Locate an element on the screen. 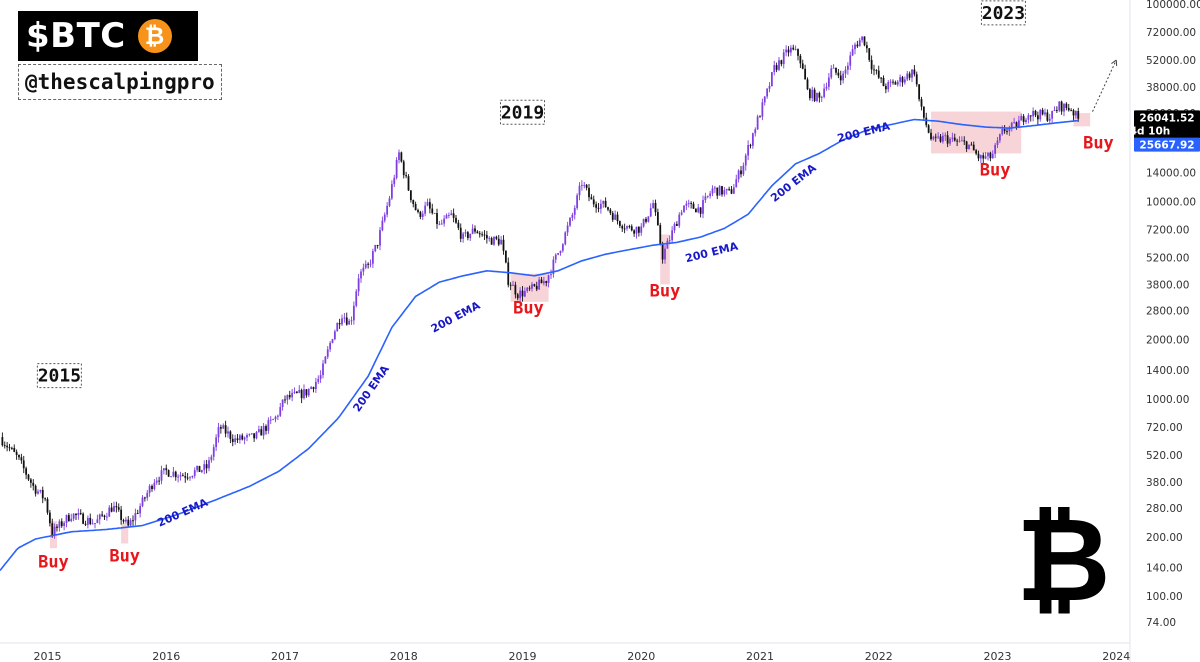  price-tick-label: 280.00 is located at coordinates (1164, 509).